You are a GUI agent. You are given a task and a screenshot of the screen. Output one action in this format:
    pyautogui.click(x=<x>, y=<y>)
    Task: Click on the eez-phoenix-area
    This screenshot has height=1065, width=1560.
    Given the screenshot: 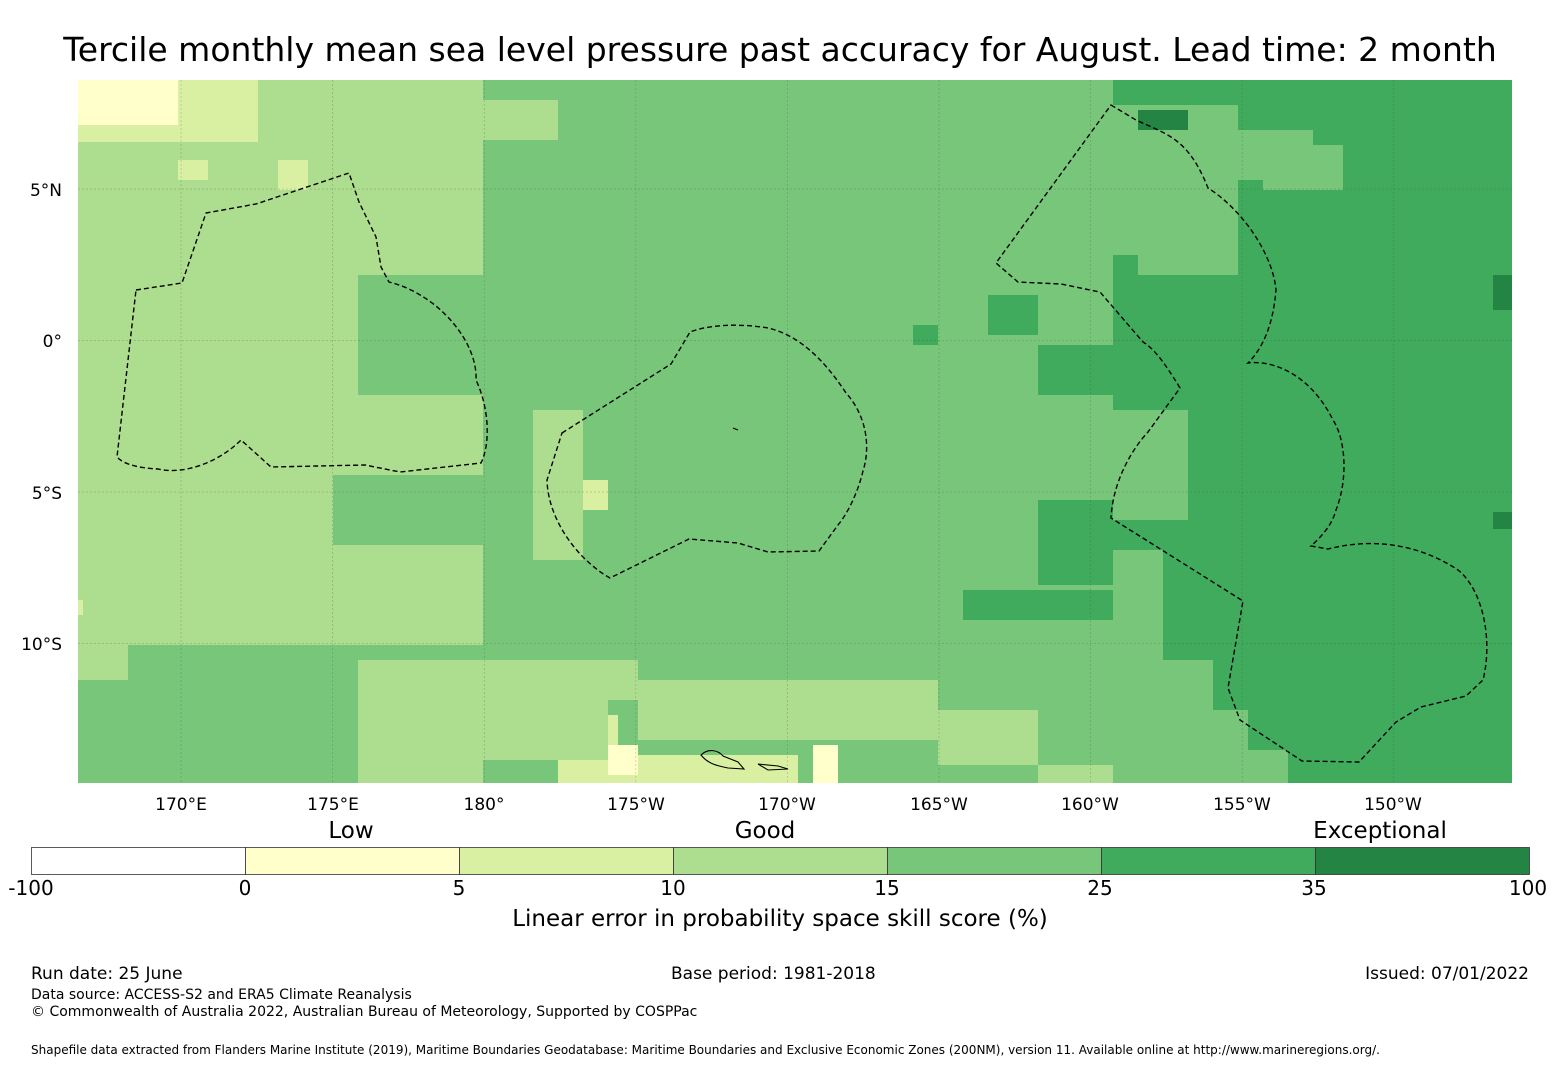 What is the action you would take?
    pyautogui.click(x=707, y=451)
    